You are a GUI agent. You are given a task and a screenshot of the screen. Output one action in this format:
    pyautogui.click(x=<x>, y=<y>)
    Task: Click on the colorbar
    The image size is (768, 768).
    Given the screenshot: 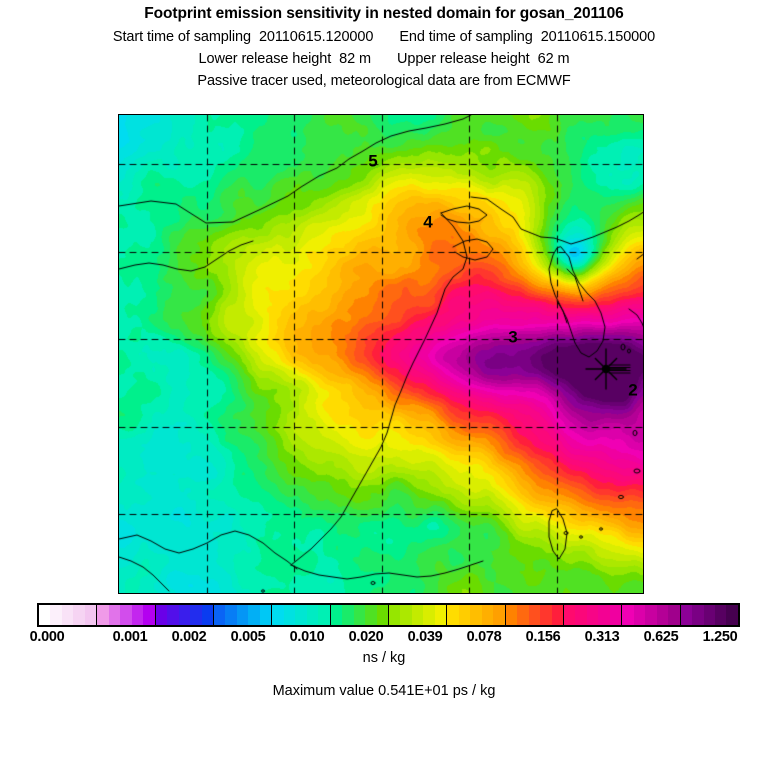 What is the action you would take?
    pyautogui.click(x=388, y=615)
    